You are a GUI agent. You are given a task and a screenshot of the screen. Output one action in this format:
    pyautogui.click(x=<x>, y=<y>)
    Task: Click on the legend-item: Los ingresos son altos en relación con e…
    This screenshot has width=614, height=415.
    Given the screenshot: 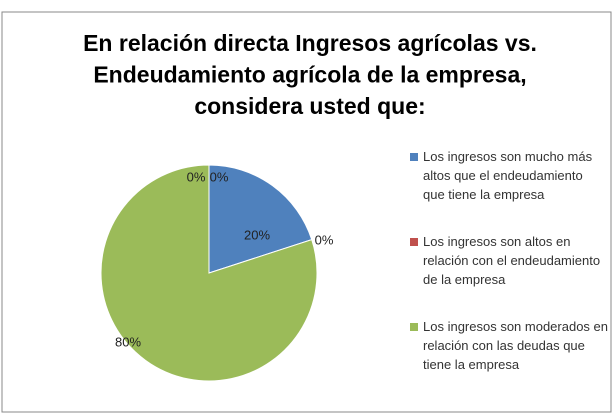 What is the action you would take?
    pyautogui.click(x=512, y=260)
    